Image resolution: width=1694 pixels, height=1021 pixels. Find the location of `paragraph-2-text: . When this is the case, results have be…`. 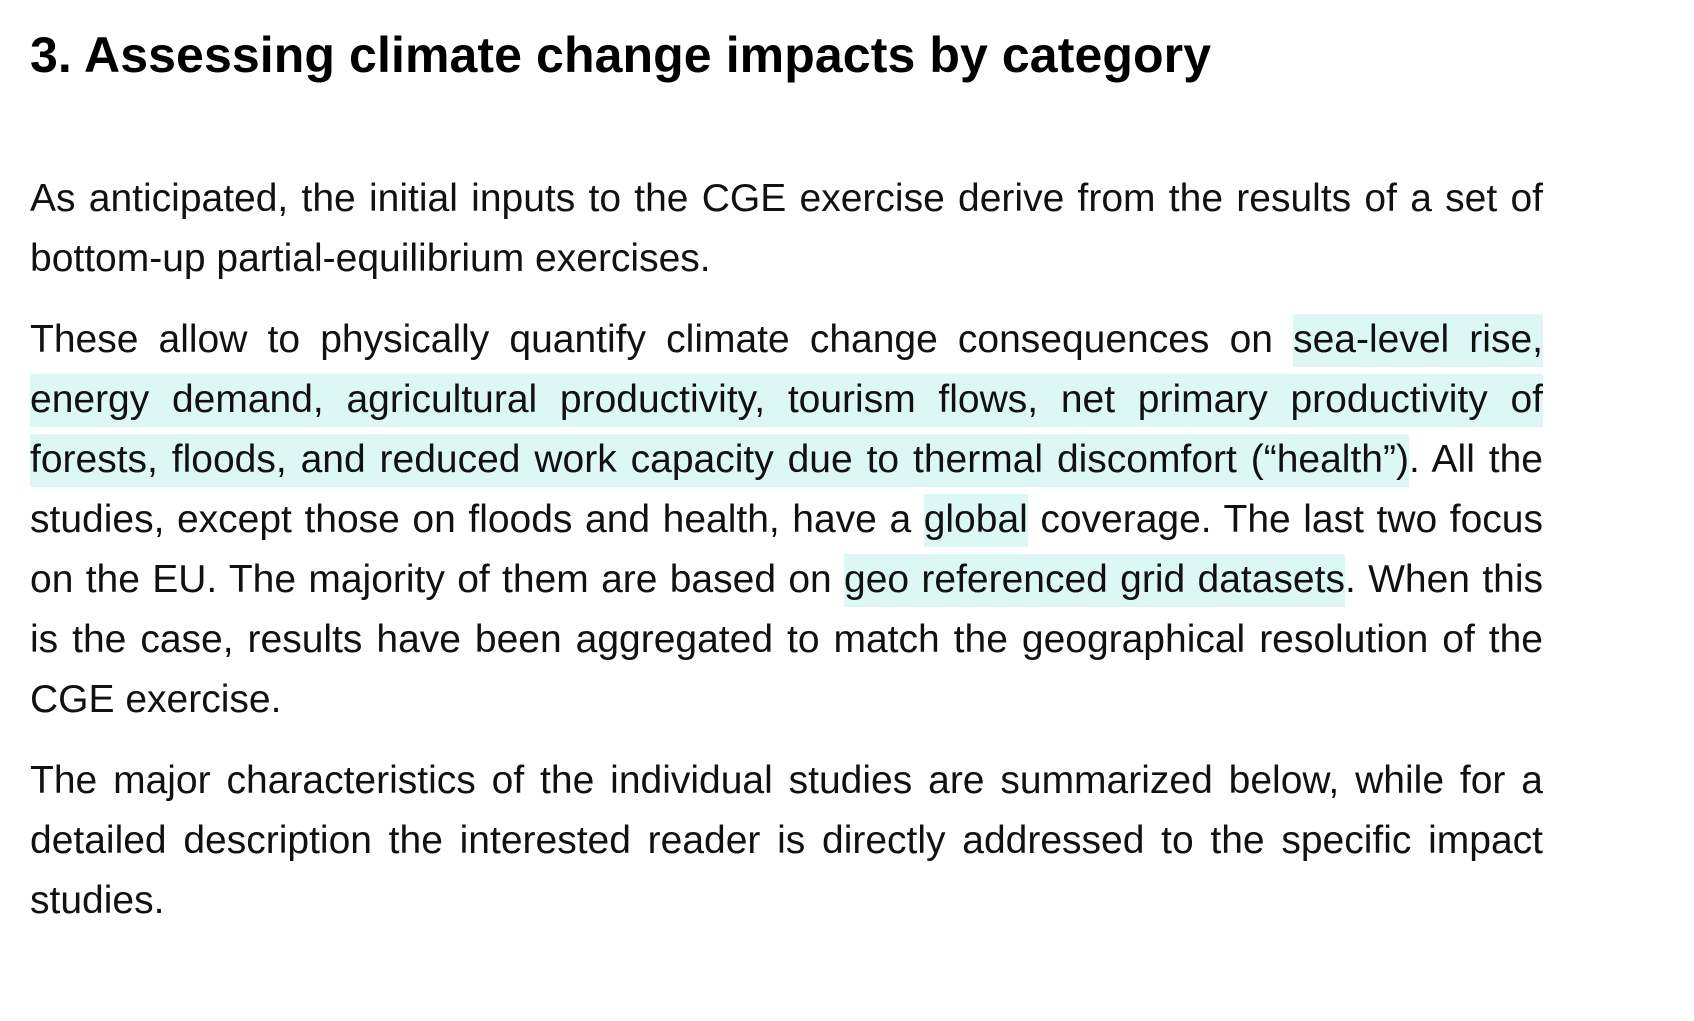

paragraph-2-text: . When this is the case, results have be… is located at coordinates (787, 639).